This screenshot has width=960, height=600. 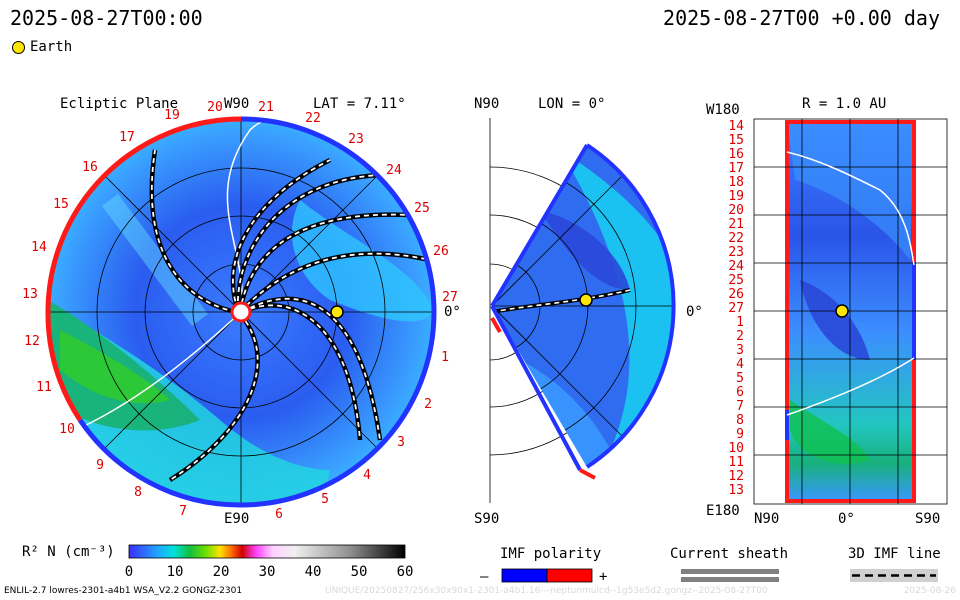 I want to click on r1au-day-label: 24, so click(x=736, y=266).